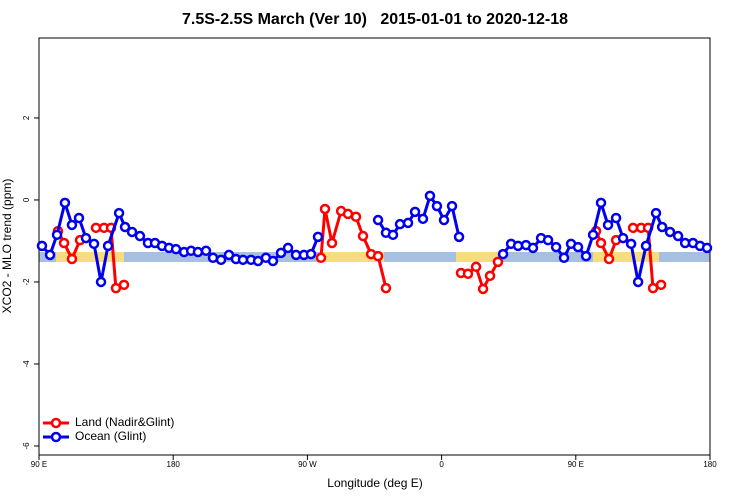  What do you see at coordinates (307, 464) in the screenshot?
I see `x-tick-label: 90 W` at bounding box center [307, 464].